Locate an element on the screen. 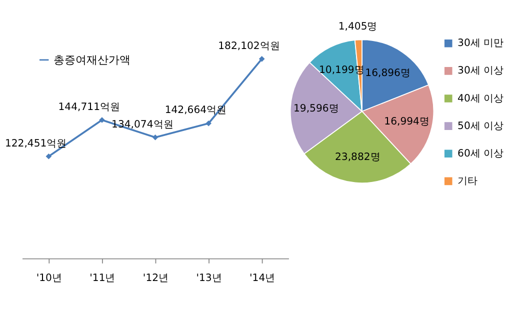  x-tick-label: '10년 is located at coordinates (49, 278).